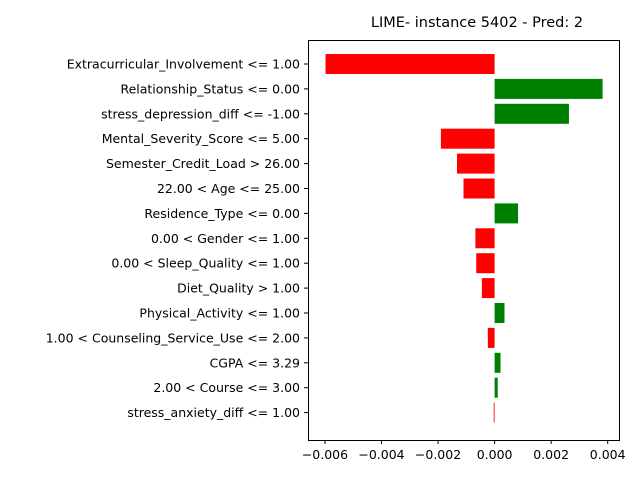  Describe the element at coordinates (464, 451) in the screenshot. I see `x-ticks: −0.006 −0.004 −0.002 0.000 0.002 0.004` at that location.